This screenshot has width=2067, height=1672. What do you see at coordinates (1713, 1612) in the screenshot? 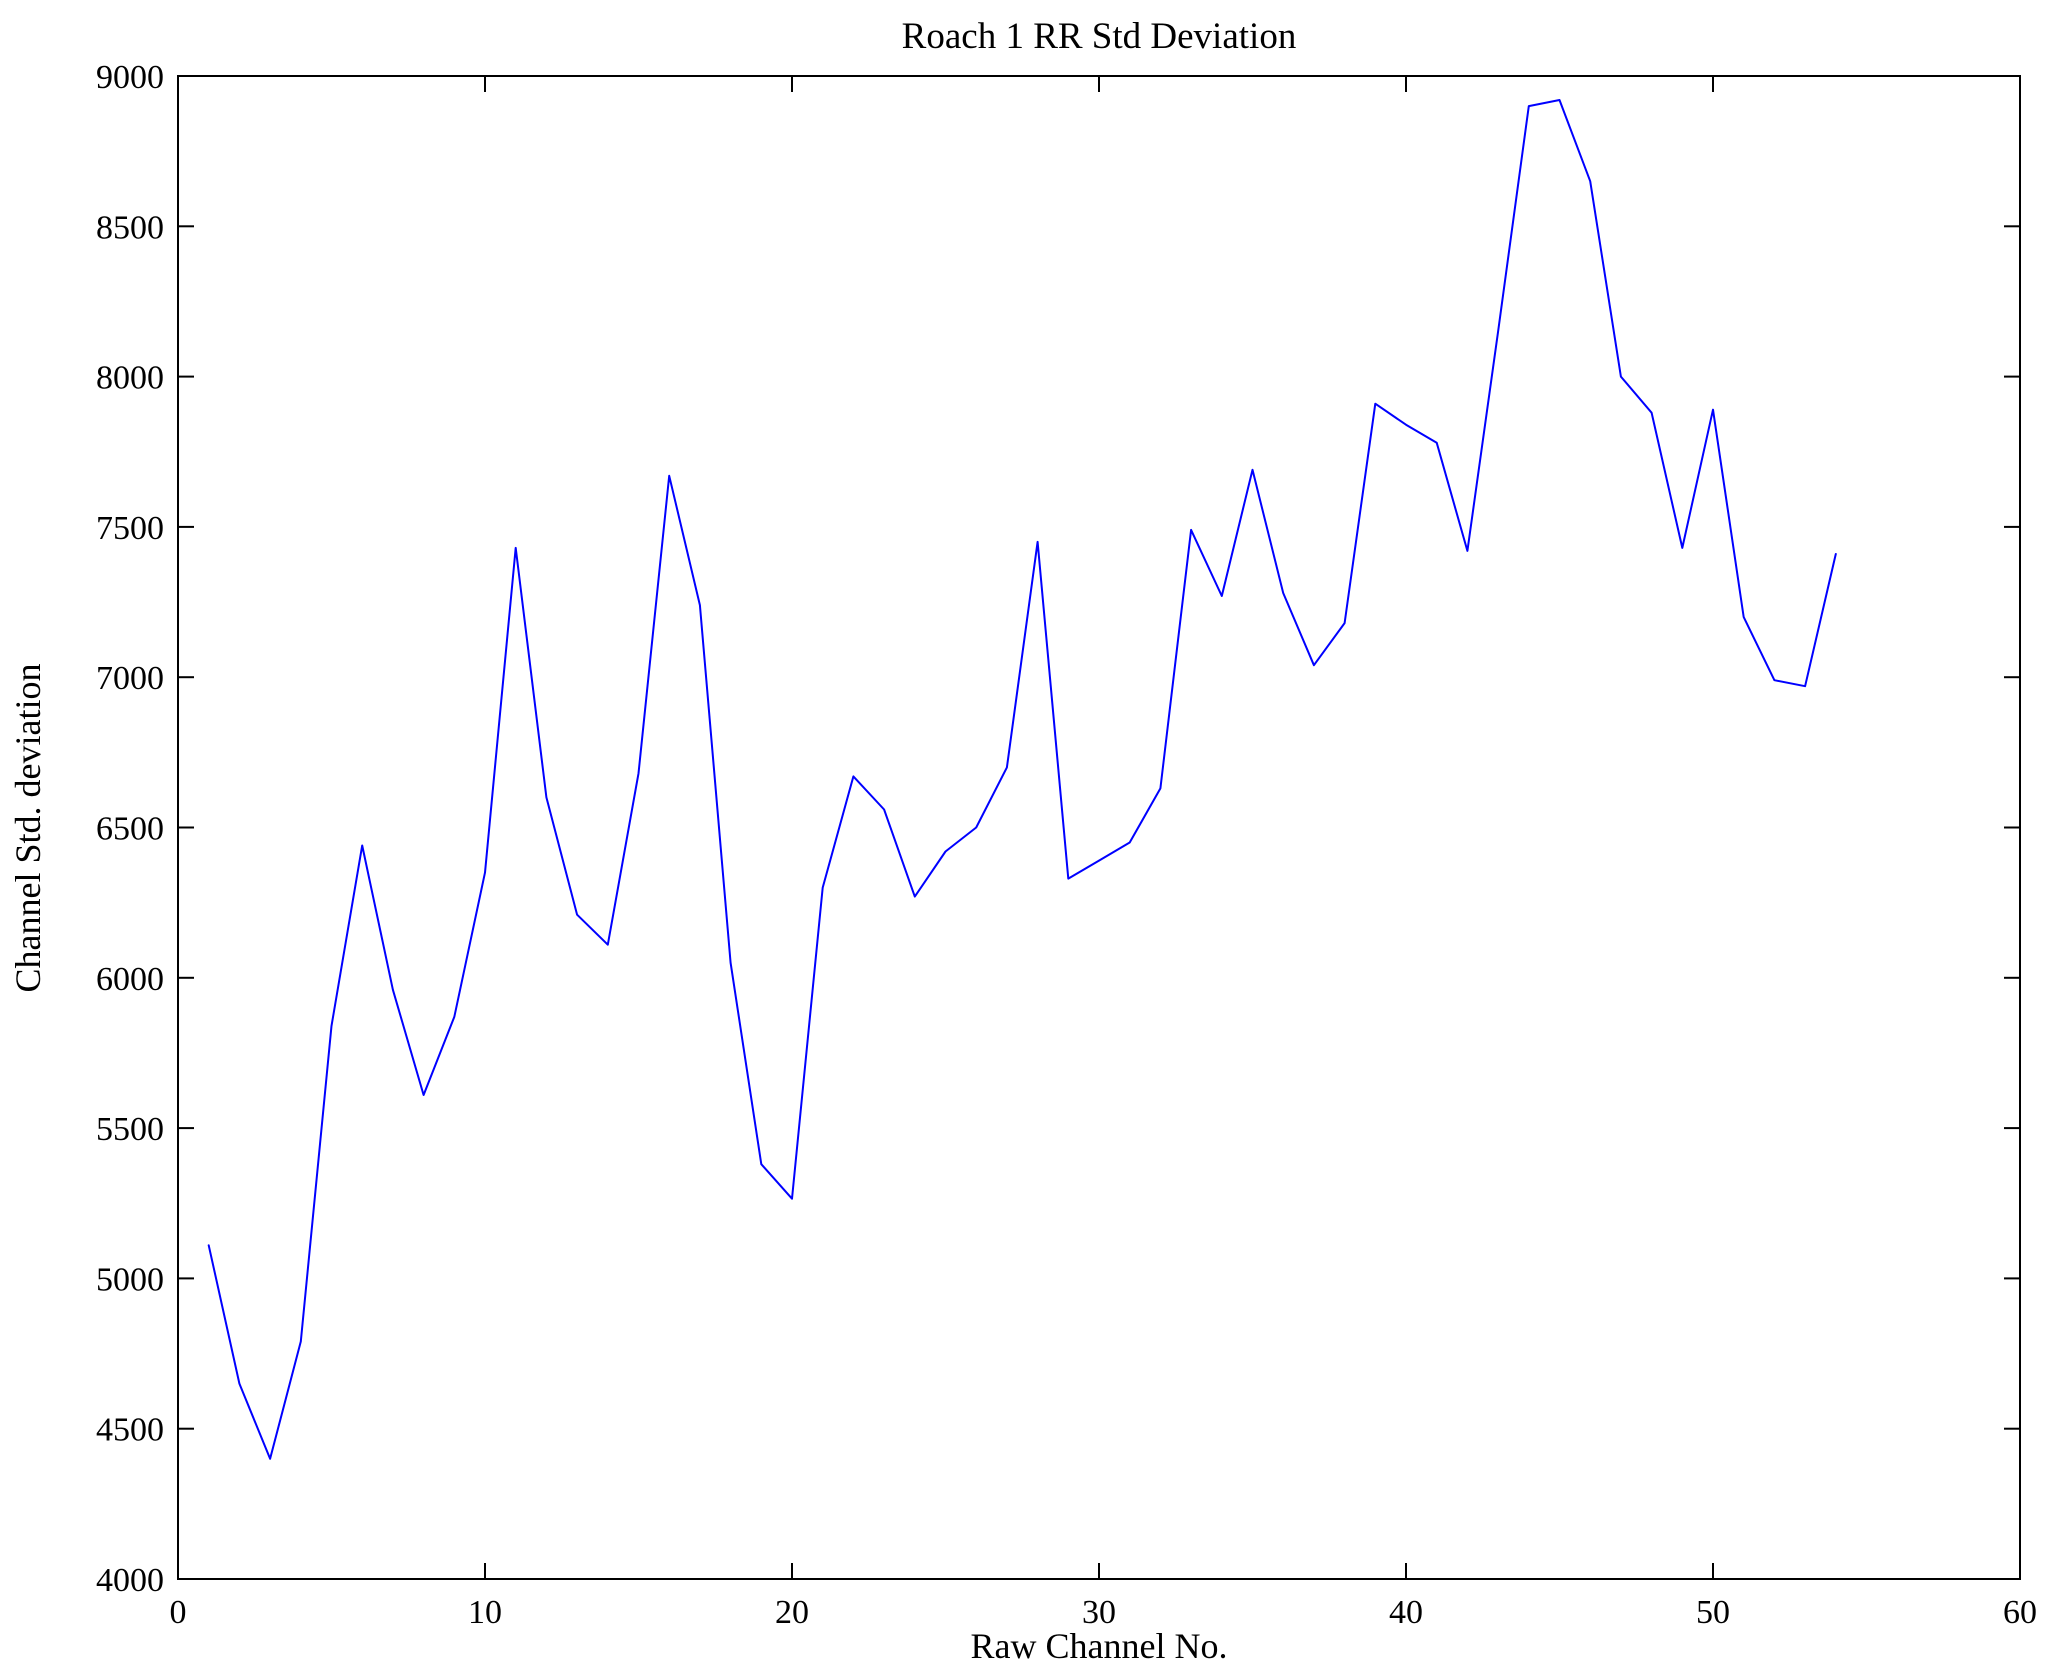
I see `x-tick-label: 50` at bounding box center [1713, 1612].